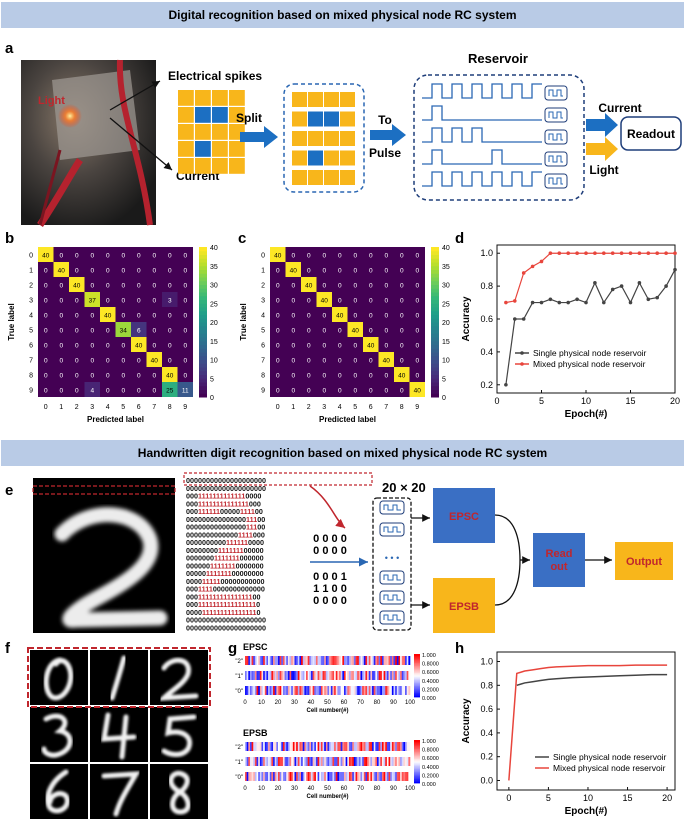 The image size is (685, 822). What do you see at coordinates (119, 733) in the screenshot?
I see `panel-f-digit-grid` at bounding box center [119, 733].